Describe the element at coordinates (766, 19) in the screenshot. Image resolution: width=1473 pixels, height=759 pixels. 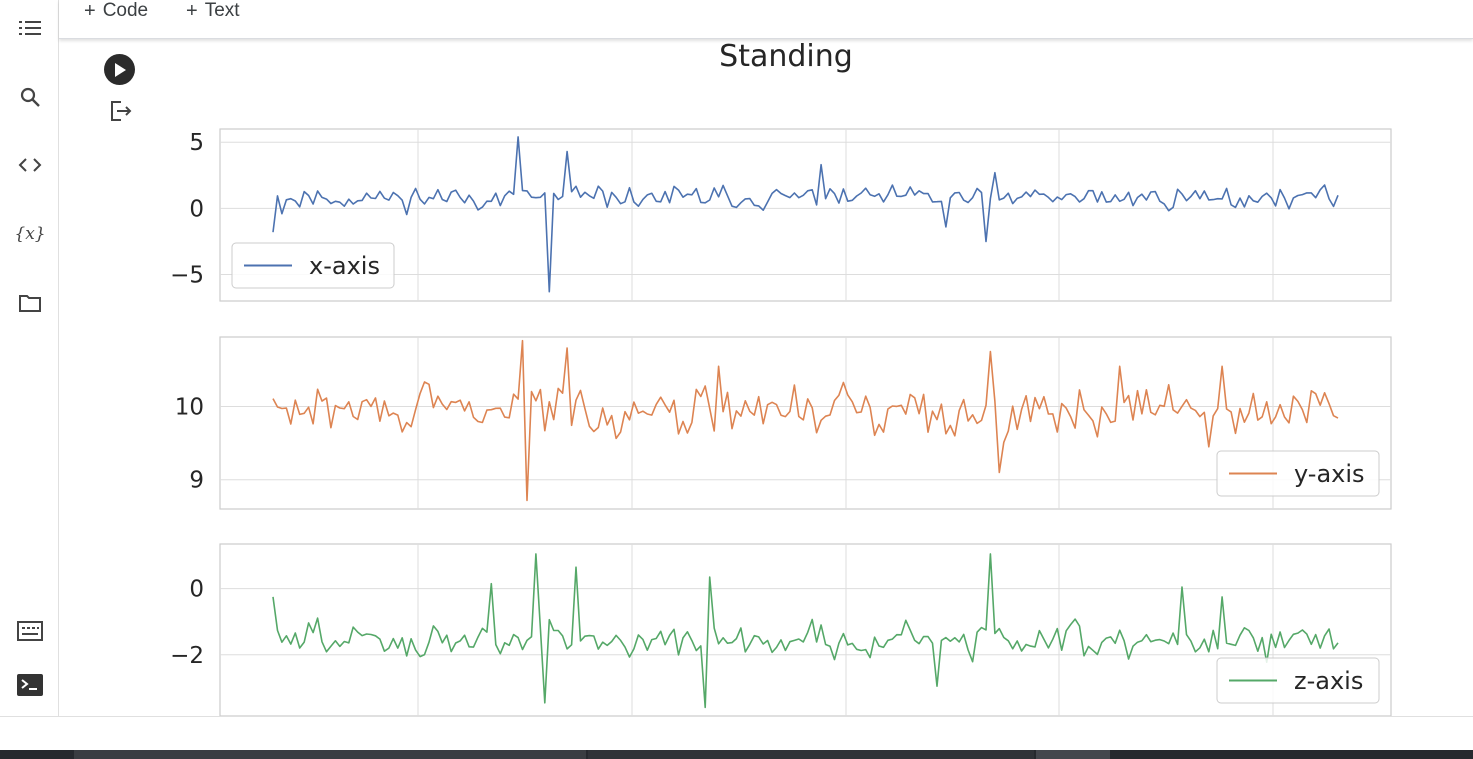
I see `notebook-toolbar: + Code + Text` at that location.